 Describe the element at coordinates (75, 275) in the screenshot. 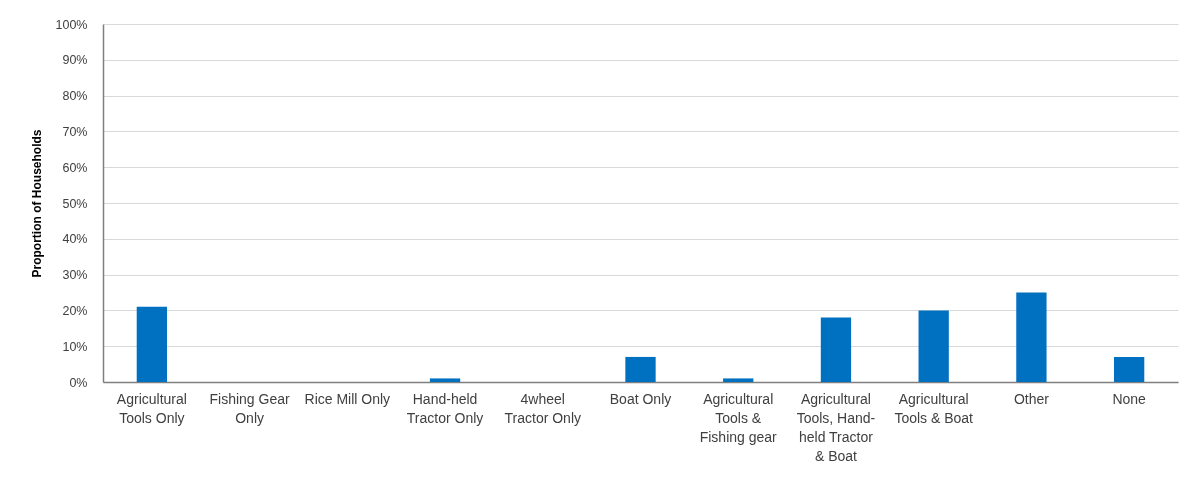

I see `y-tick-label: 30%` at that location.